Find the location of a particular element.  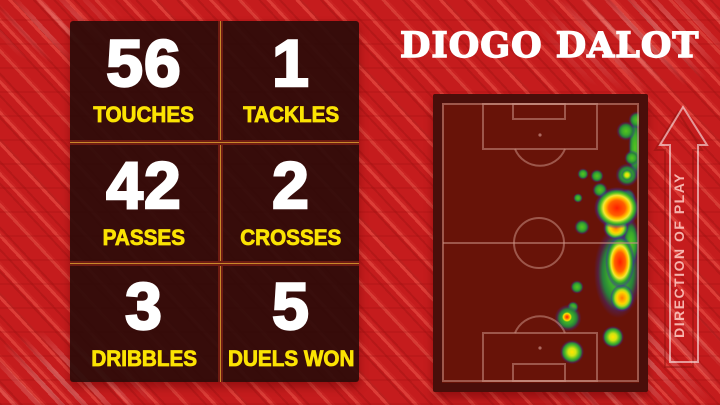

arrow-shadow-outline is located at coordinates (678, 239).